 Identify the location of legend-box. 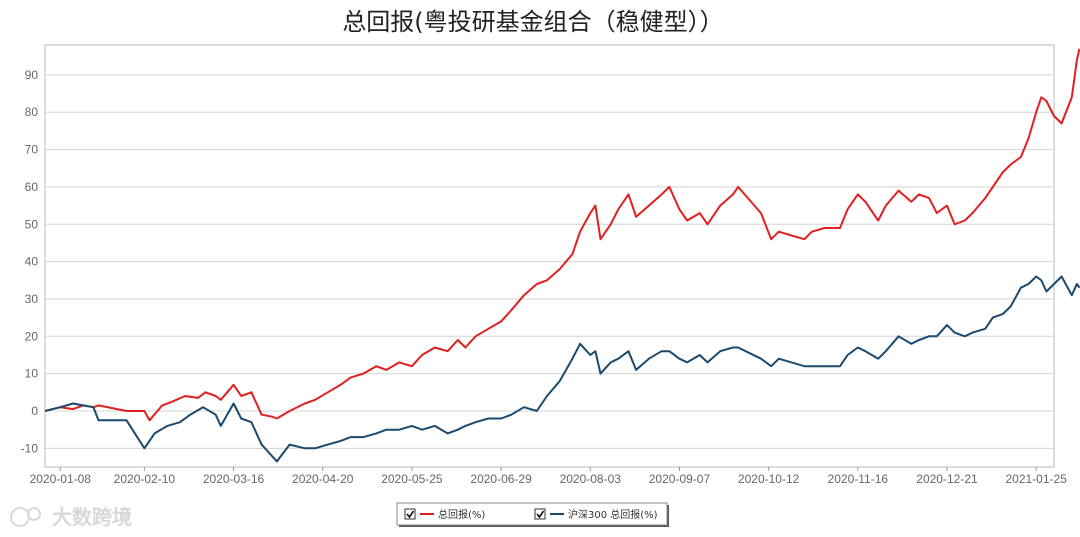
(532, 514).